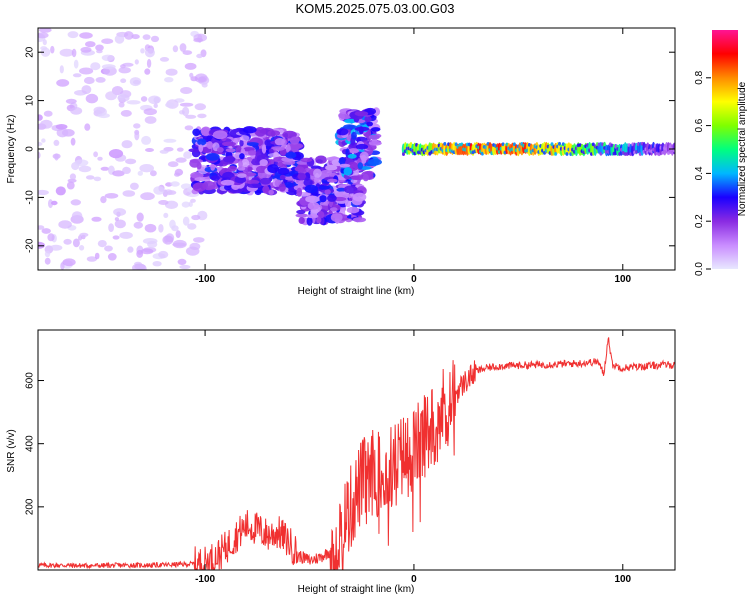 The height and width of the screenshot is (600, 750). I want to click on snr-y-label: SNR (v/v), so click(11, 450).